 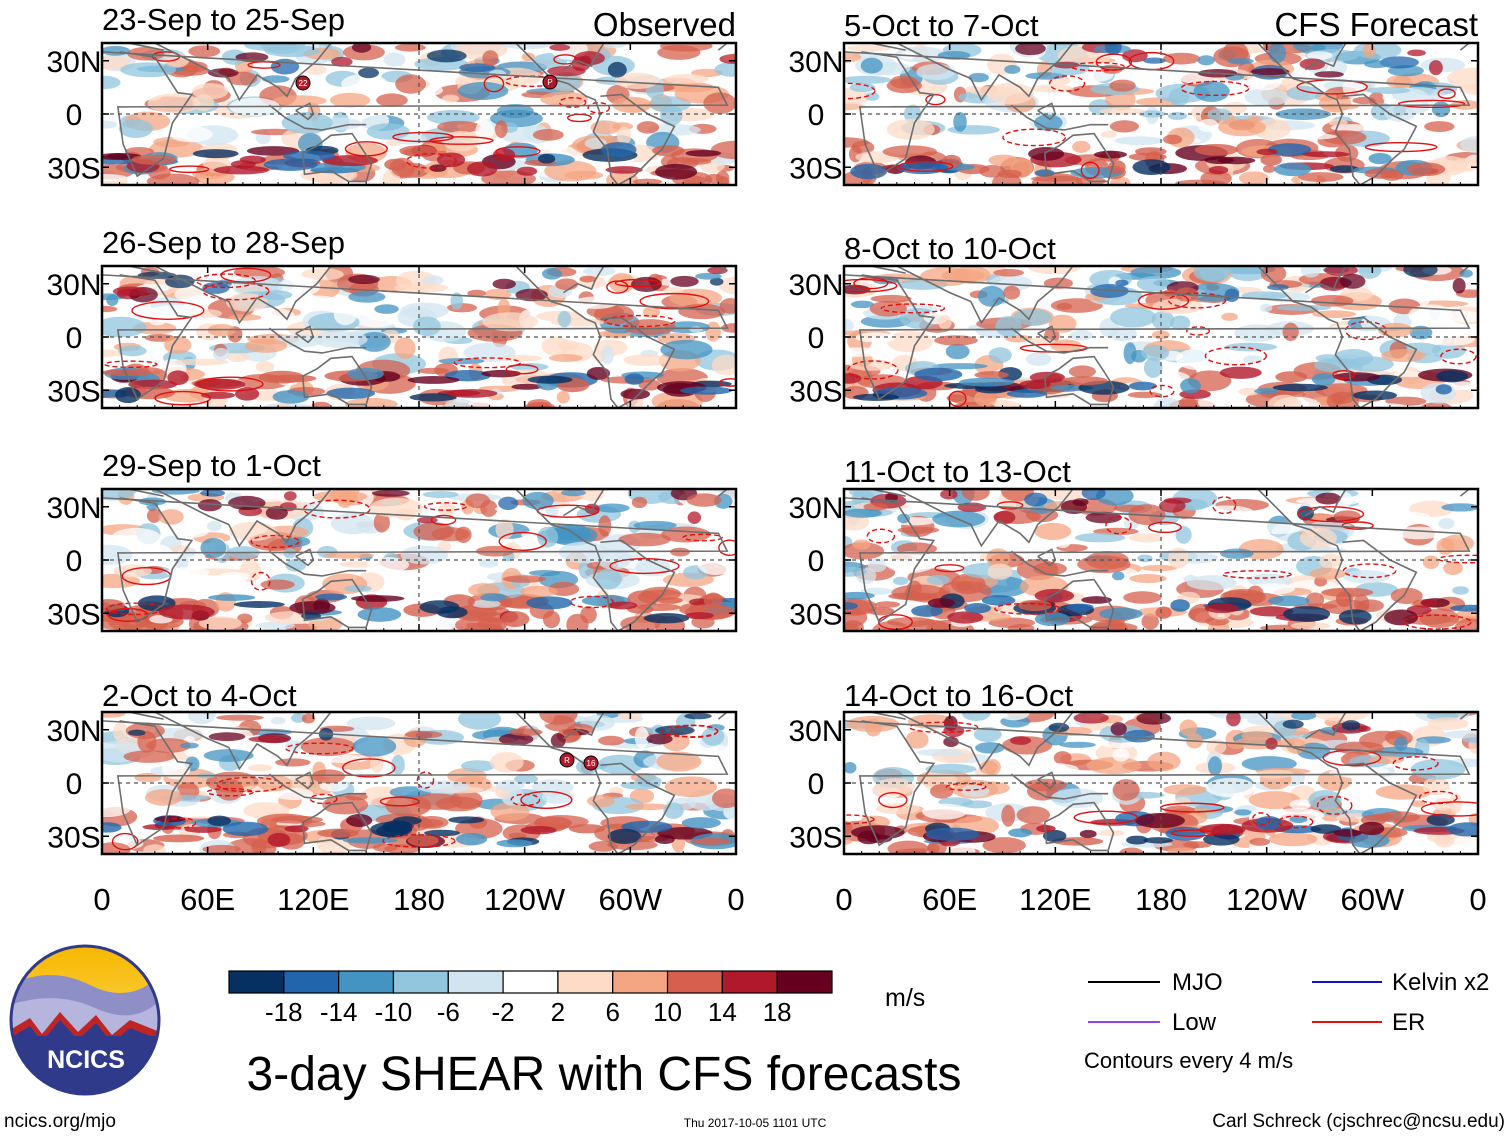 I want to click on panel-period-label: 23-Sep to 25-Sep, so click(x=223, y=19).